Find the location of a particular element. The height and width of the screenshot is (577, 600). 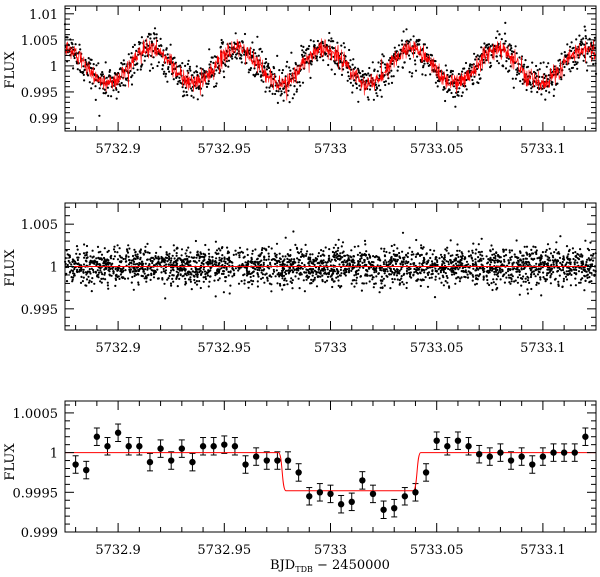

top-y-tick-label: 1 is located at coordinates (54, 67).